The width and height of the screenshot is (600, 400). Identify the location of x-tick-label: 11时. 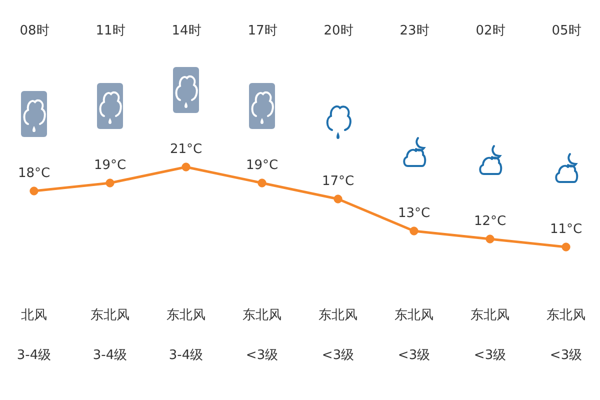
(111, 31).